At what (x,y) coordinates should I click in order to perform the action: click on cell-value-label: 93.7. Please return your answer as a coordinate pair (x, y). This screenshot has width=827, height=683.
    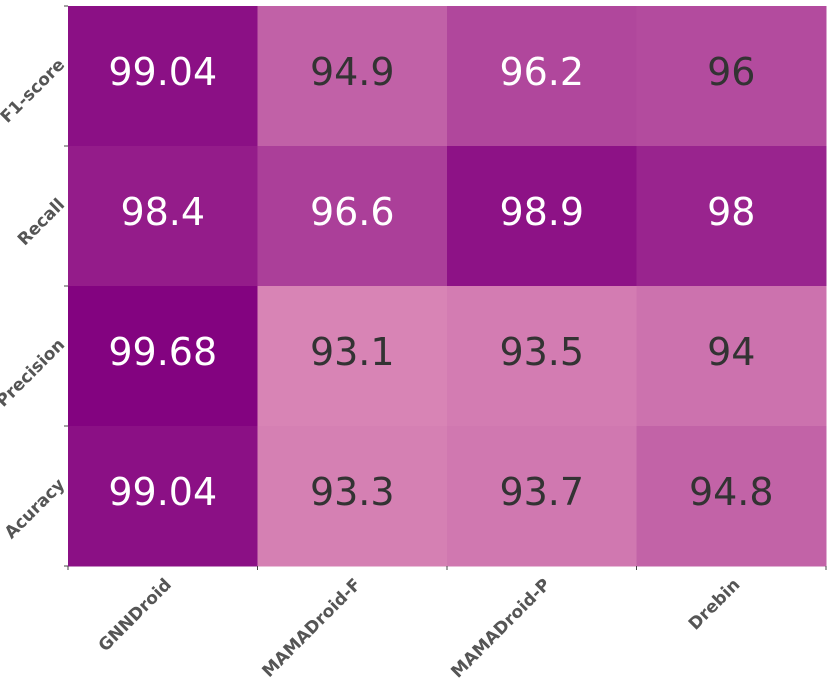
    Looking at the image, I should click on (541, 492).